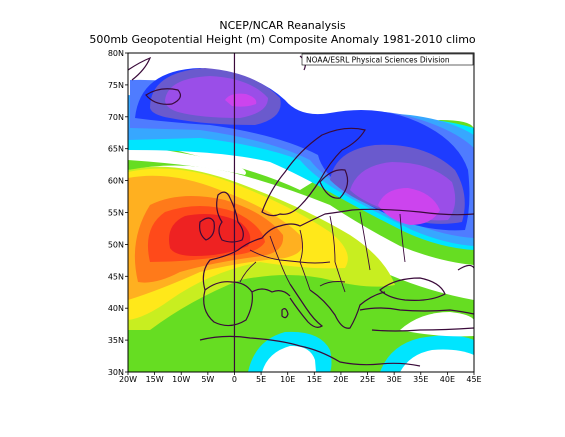 Image resolution: width=565 pixels, height=437 pixels. Describe the element at coordinates (313, 172) in the screenshot. I see `coastline-scandinavia` at that location.